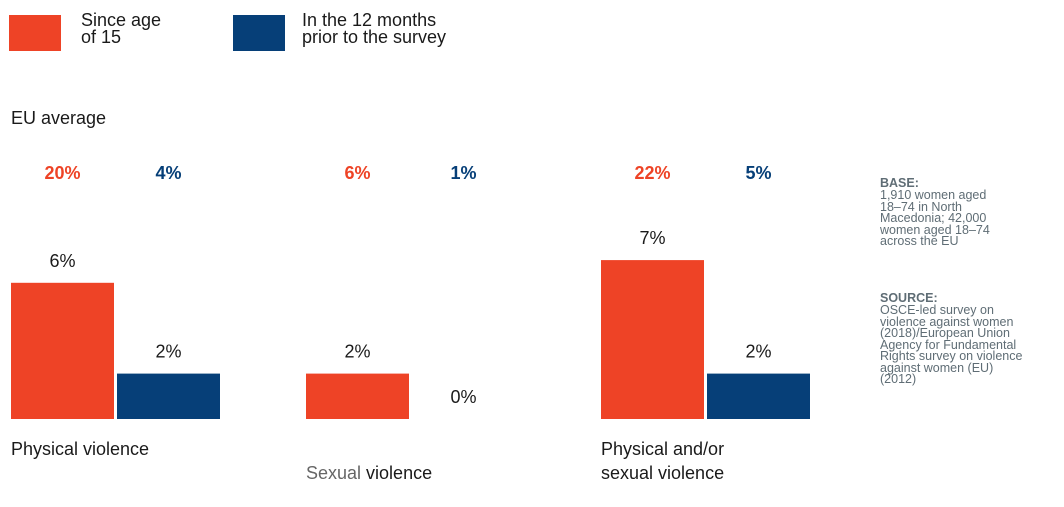 The height and width of the screenshot is (507, 1064). What do you see at coordinates (62, 173) in the screenshot?
I see `eu-average-physical-since-15: 20%` at bounding box center [62, 173].